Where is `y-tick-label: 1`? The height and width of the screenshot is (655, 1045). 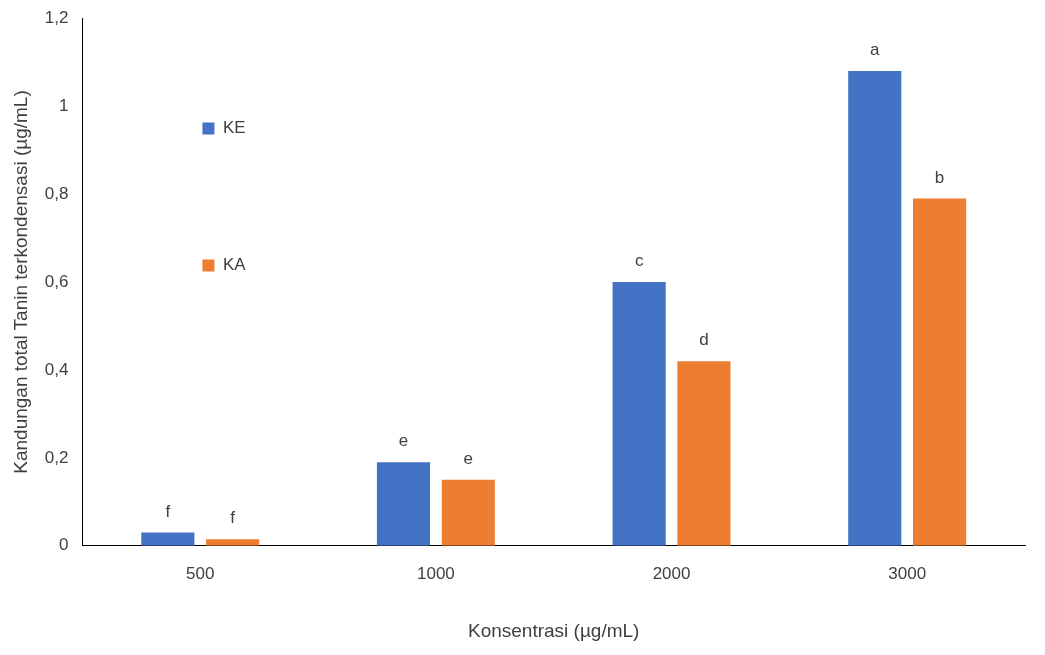
y-tick-label: 1 is located at coordinates (63, 105).